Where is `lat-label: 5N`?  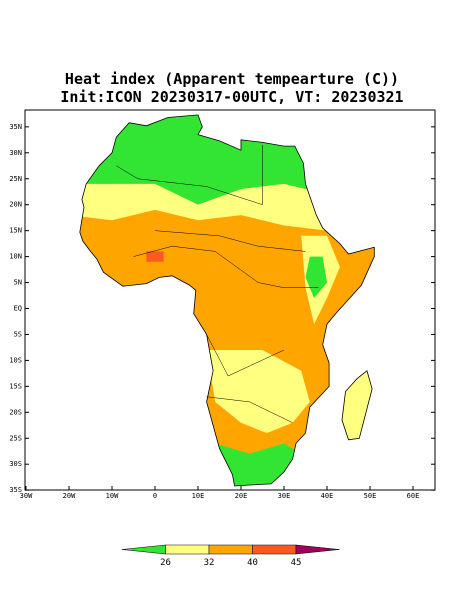
lat-label: 5N is located at coordinates (18, 283).